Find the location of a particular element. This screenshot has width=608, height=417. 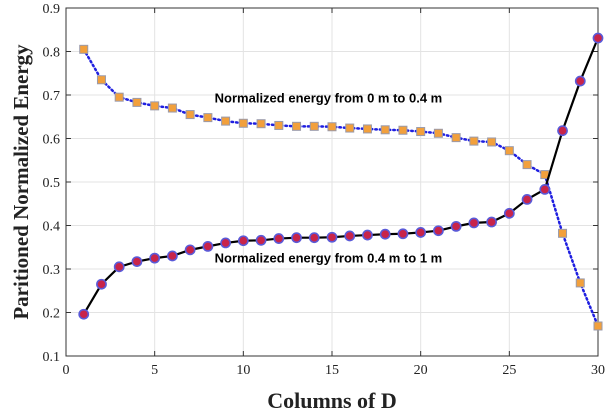

x-tick-label: 10 is located at coordinates (243, 370).